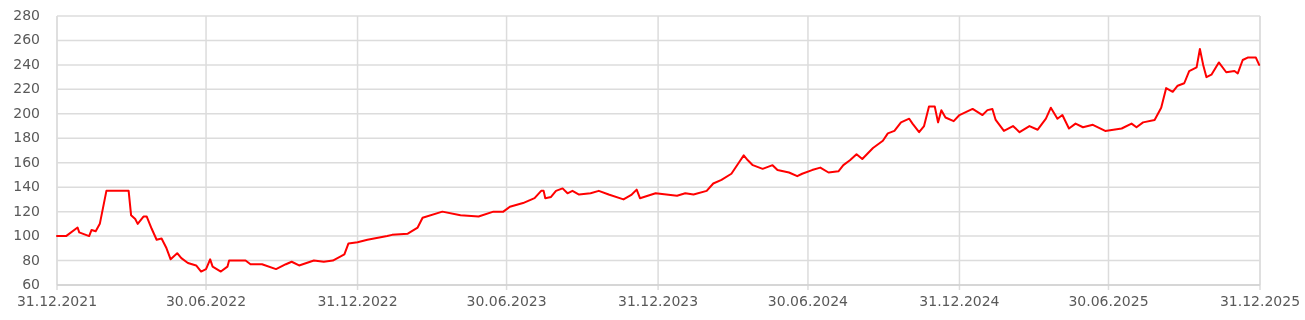 The height and width of the screenshot is (320, 1305). Describe the element at coordinates (26, 63) in the screenshot. I see `y-tick-label: 240` at that location.